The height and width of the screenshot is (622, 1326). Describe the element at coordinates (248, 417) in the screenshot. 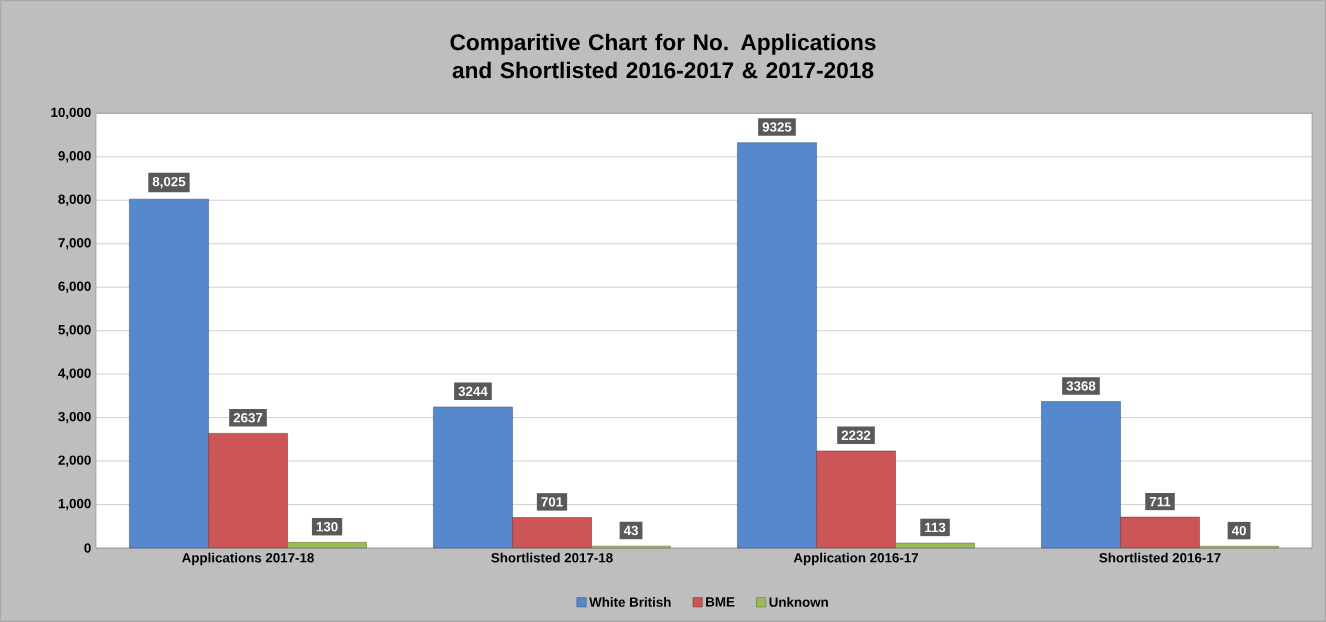

I see `data-label: 2637` at that location.